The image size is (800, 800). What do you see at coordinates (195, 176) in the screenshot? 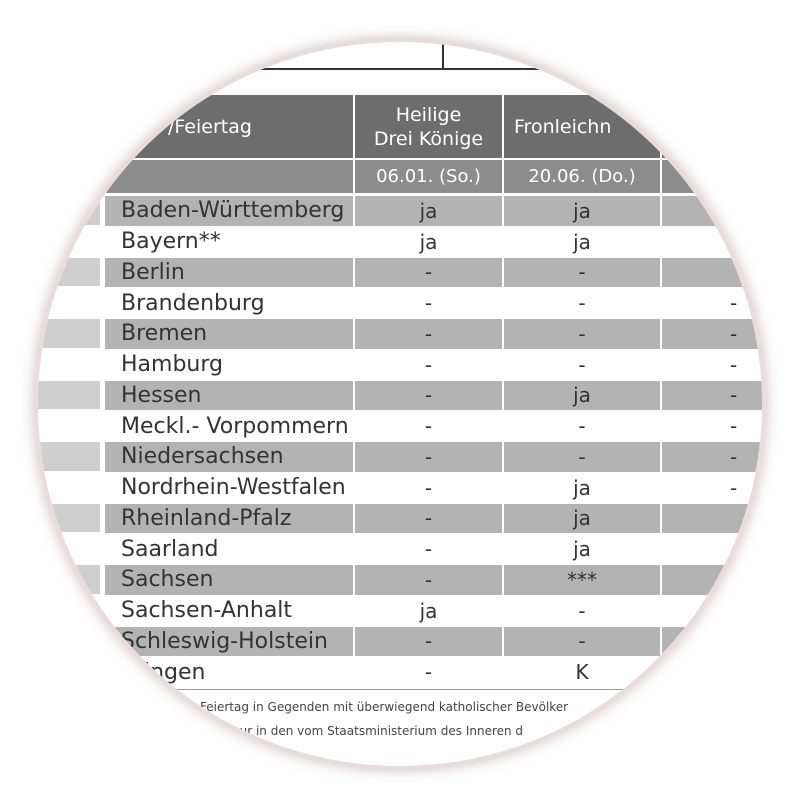
I see `subheader-cell` at bounding box center [195, 176].